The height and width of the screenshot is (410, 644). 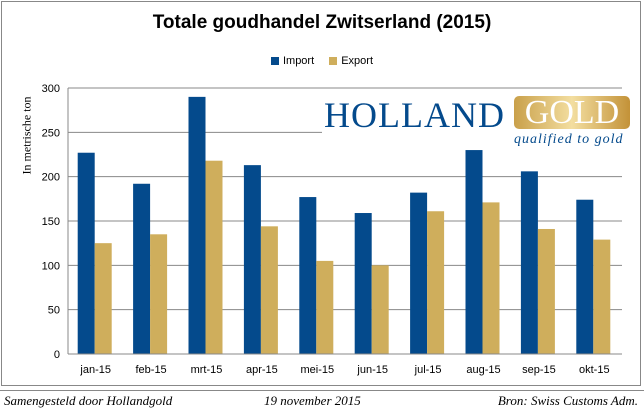 What do you see at coordinates (51, 222) in the screenshot?
I see `y-tick-label: 150` at bounding box center [51, 222].